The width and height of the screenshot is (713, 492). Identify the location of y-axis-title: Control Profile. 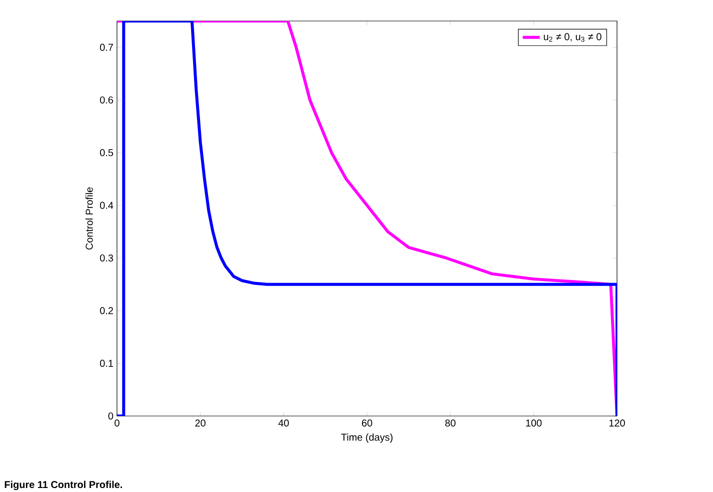
(89, 218).